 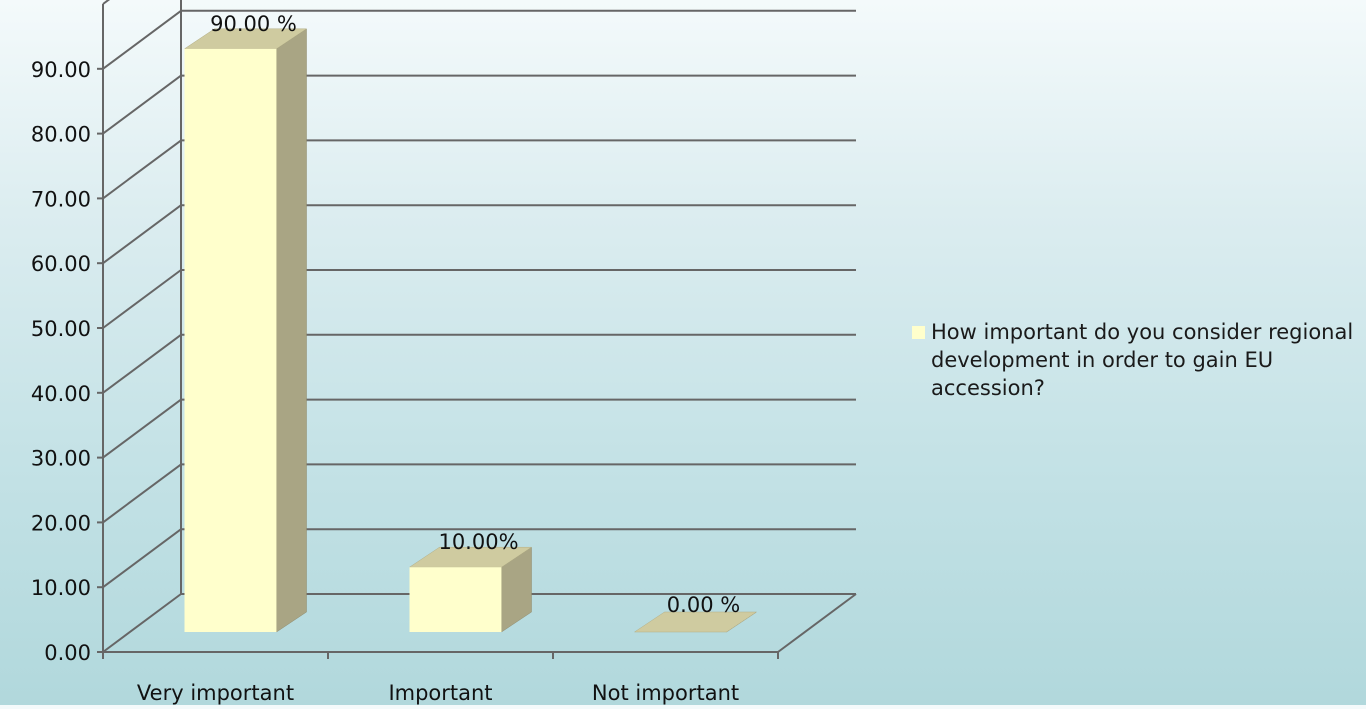 What do you see at coordinates (61, 199) in the screenshot?
I see `y-tick-label: 70.00` at bounding box center [61, 199].